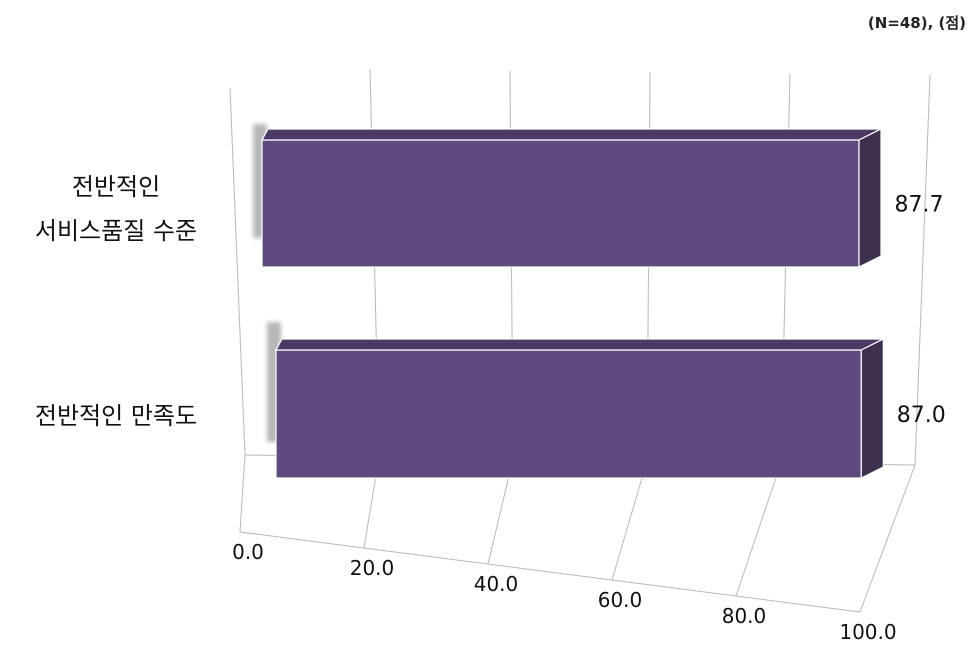  Describe the element at coordinates (917, 23) in the screenshot. I see `sample-size-note: (N=48), (점)` at that location.